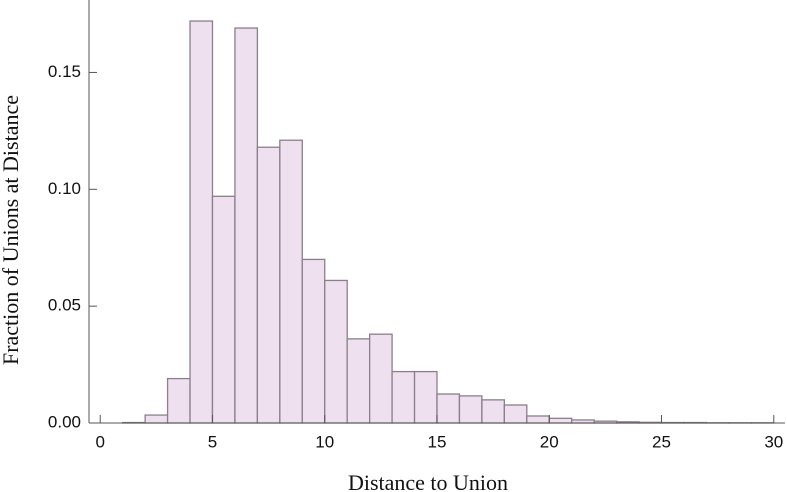 The image size is (787, 492). I want to click on y-tick-label: 0.15, so click(64, 71).